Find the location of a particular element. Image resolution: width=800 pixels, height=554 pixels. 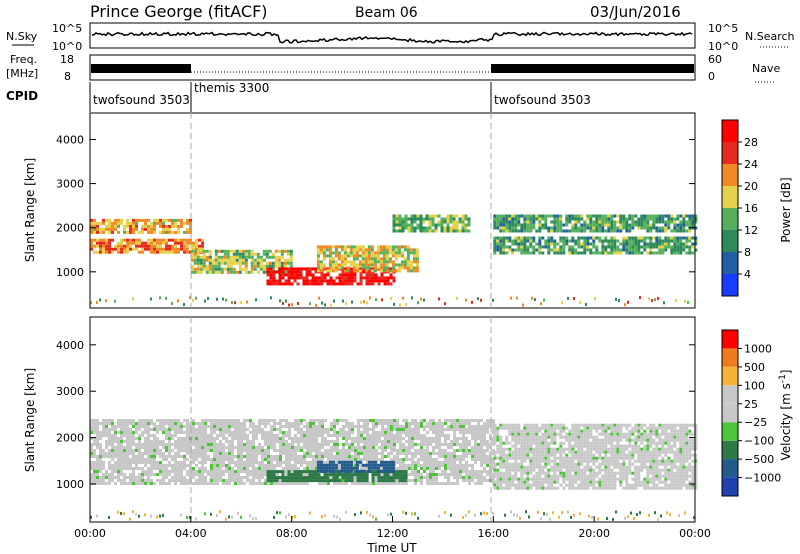

colorbar-tick-label: 12 is located at coordinates (751, 230).